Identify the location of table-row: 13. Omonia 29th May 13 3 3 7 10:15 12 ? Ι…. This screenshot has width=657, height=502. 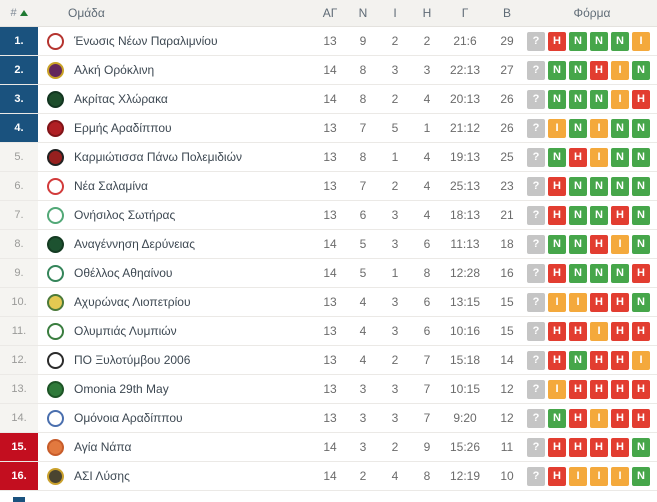
(328, 389).